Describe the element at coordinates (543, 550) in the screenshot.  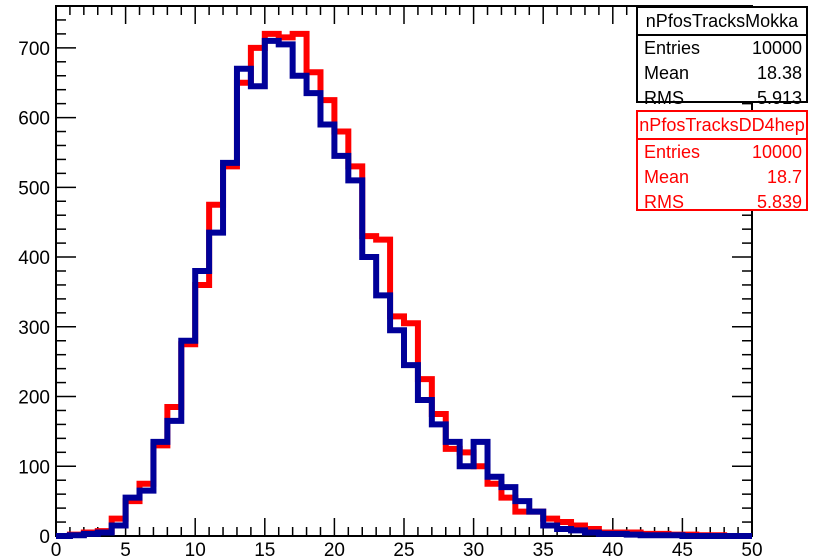
I see `x-tick-label: 35` at that location.